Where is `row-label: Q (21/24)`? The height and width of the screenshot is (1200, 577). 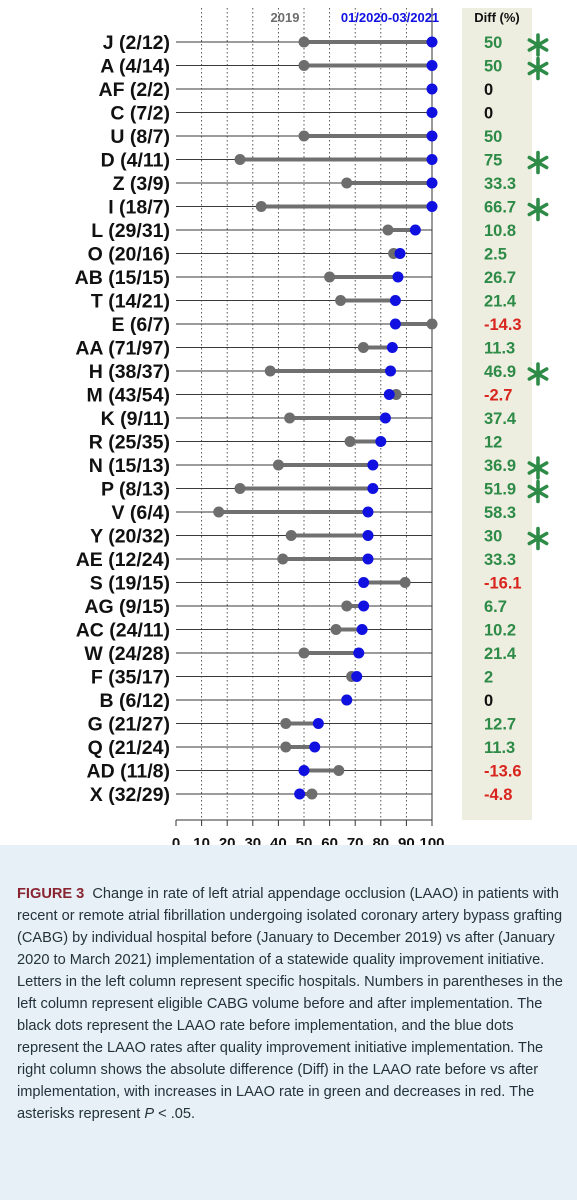 row-label: Q (21/24) is located at coordinates (129, 748).